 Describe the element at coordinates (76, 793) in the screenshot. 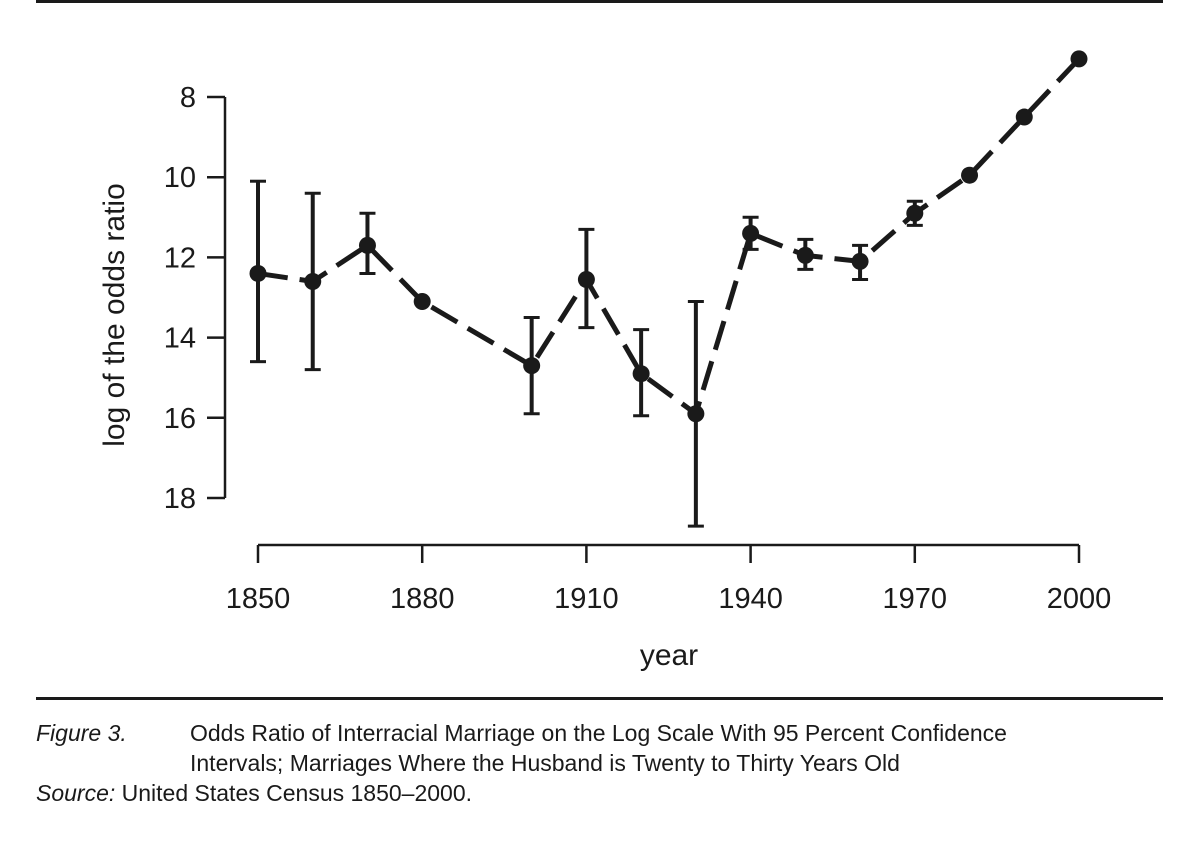

I see `source-label: Source:` at that location.